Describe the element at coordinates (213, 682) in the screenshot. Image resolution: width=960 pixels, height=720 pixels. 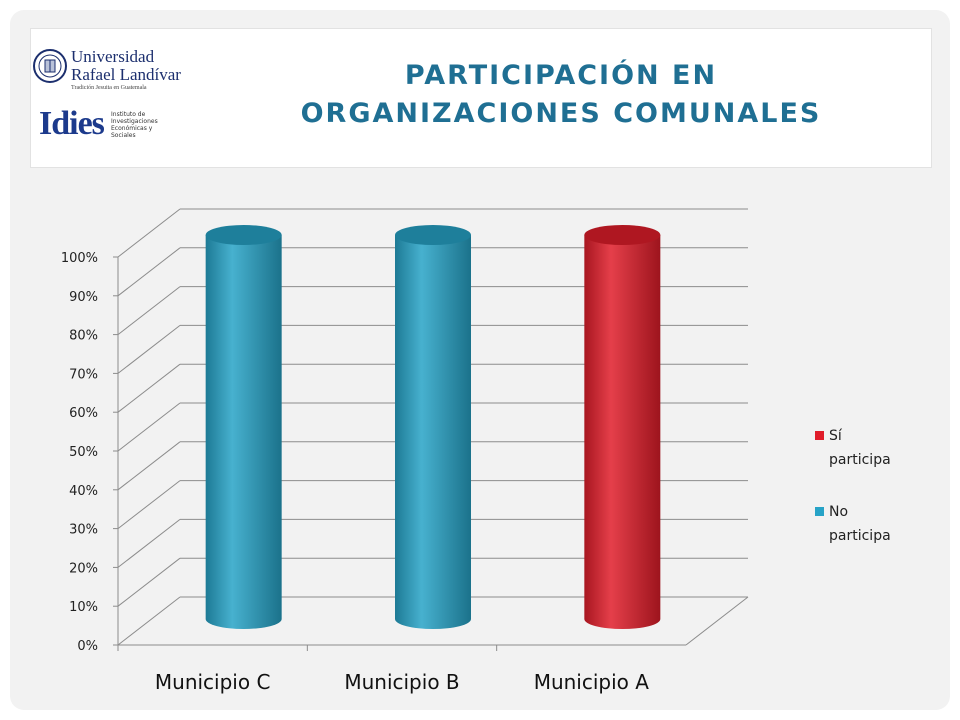
I see `x-tick-label: Municipio C` at that location.